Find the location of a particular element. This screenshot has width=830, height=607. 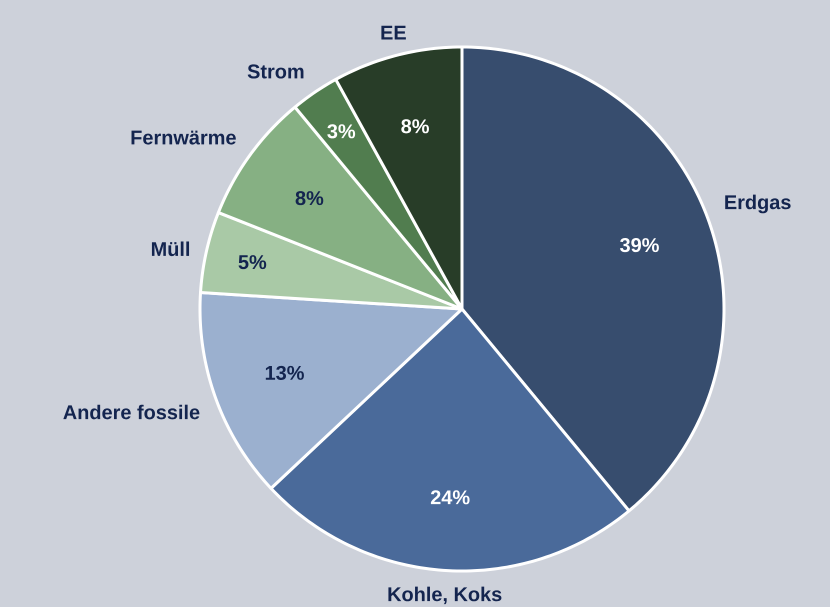

slice-label: Kohle, Koks is located at coordinates (445, 595).